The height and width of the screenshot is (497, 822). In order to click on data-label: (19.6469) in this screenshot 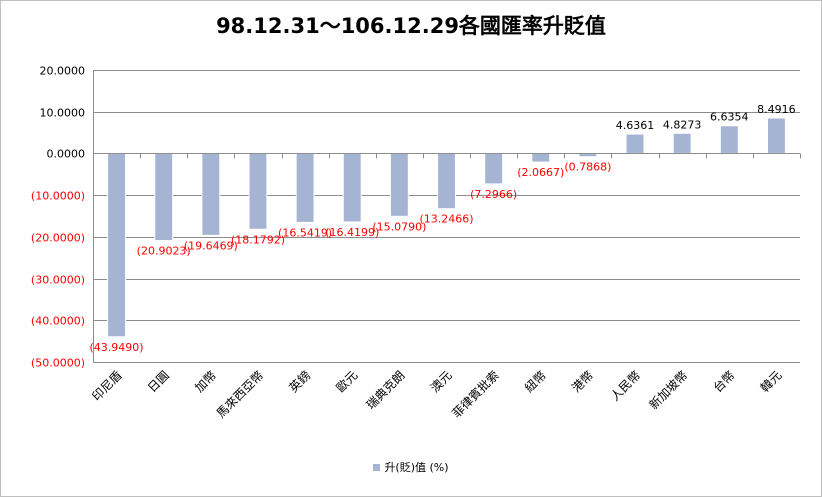, I will do `click(211, 245)`.